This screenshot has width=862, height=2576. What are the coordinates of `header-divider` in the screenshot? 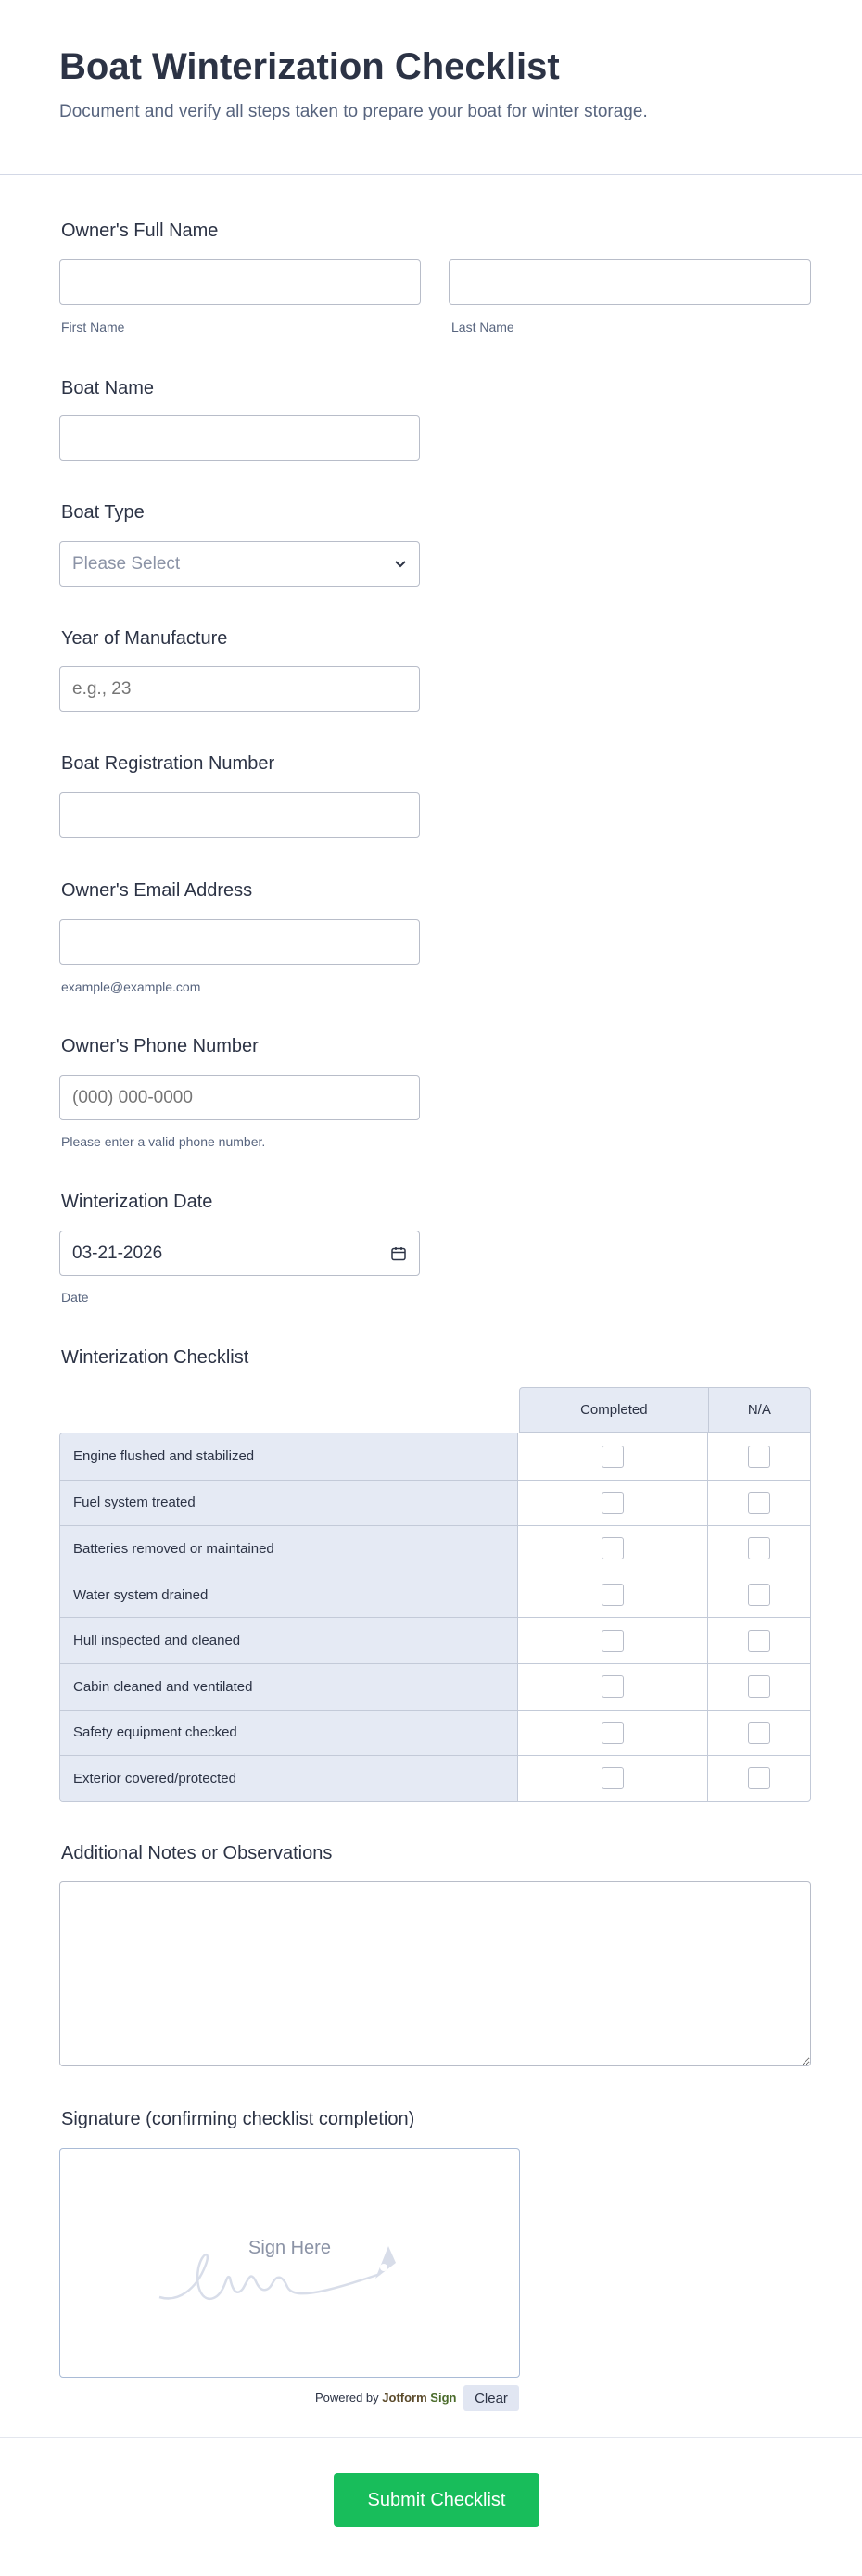 It's located at (431, 174).